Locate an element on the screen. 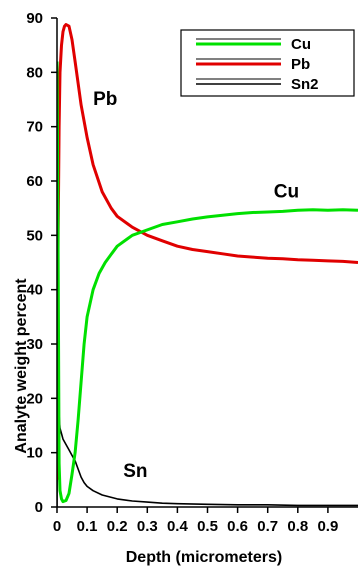 The height and width of the screenshot is (574, 358). y-tick-label: 90 is located at coordinates (34, 18).